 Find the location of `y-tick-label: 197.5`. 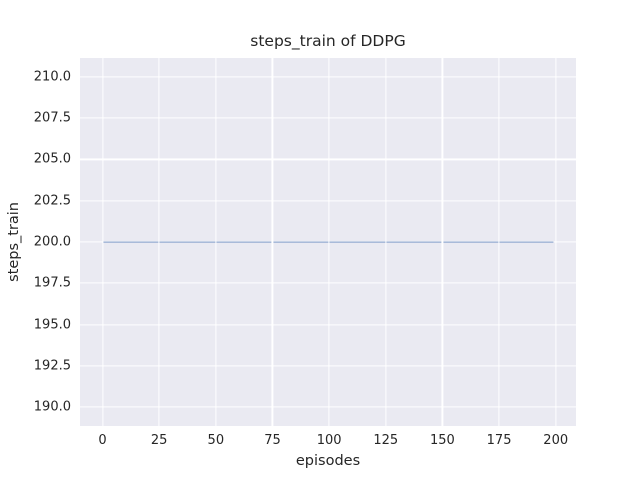

y-tick-label: 197.5 is located at coordinates (52, 283).